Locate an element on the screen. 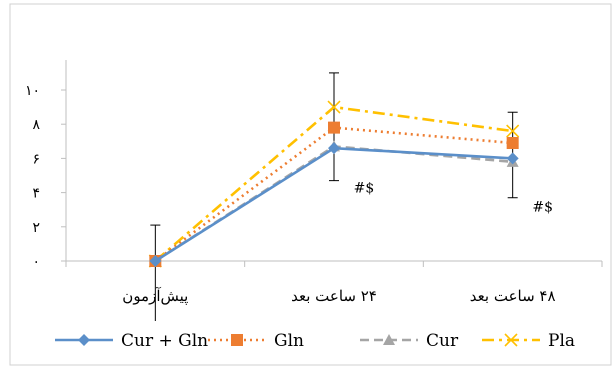 The image size is (615, 373). y-tick-label: ۱۰ is located at coordinates (32, 91).